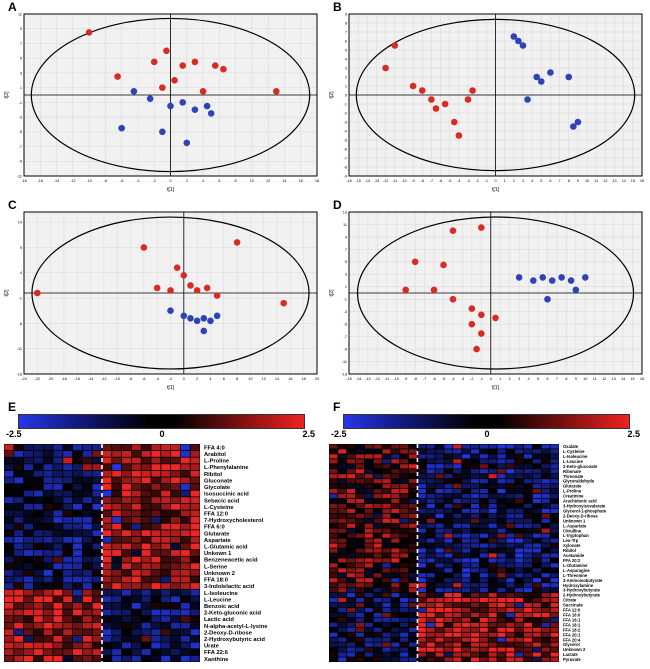  I want to click on x-tick-label: -8, so click(422, 181).